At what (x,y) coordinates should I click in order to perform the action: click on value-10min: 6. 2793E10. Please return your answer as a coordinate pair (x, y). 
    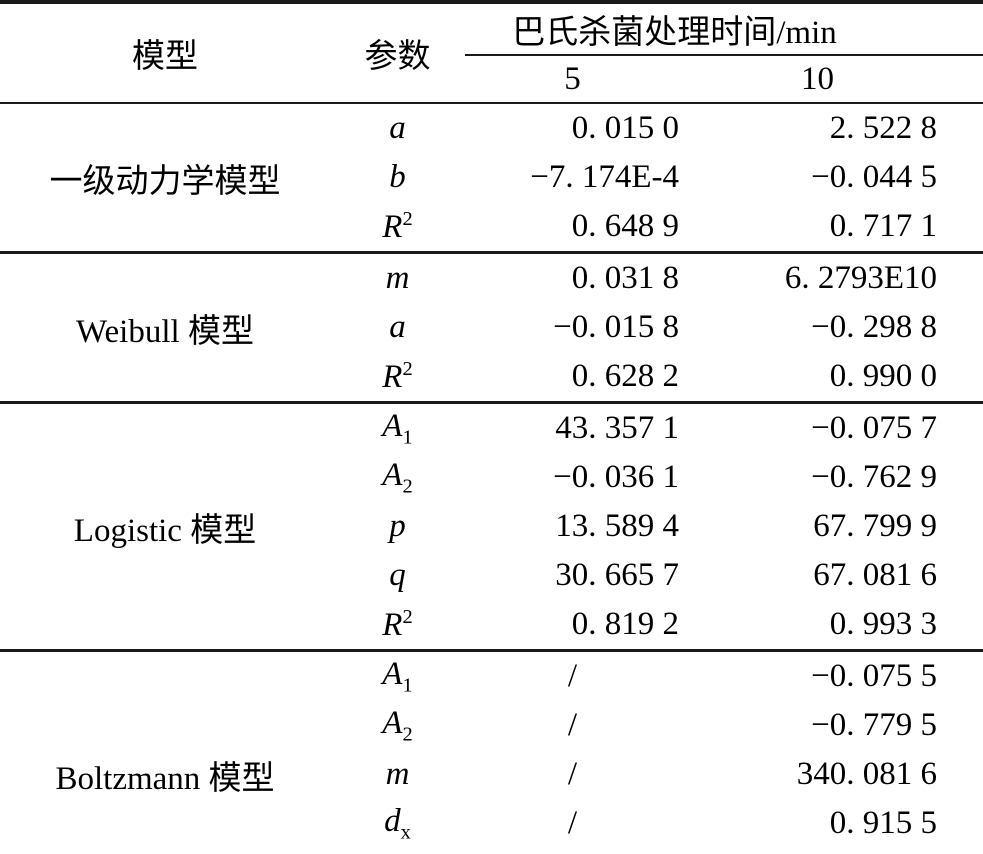
    Looking at the image, I should click on (861, 278).